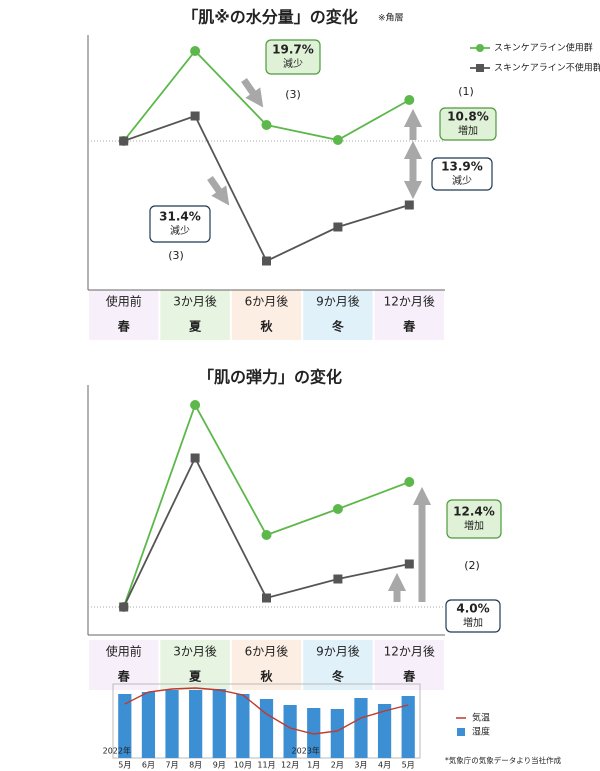 The height and width of the screenshot is (771, 600). What do you see at coordinates (337, 765) in the screenshot?
I see `x-tick-label: 2月` at bounding box center [337, 765].